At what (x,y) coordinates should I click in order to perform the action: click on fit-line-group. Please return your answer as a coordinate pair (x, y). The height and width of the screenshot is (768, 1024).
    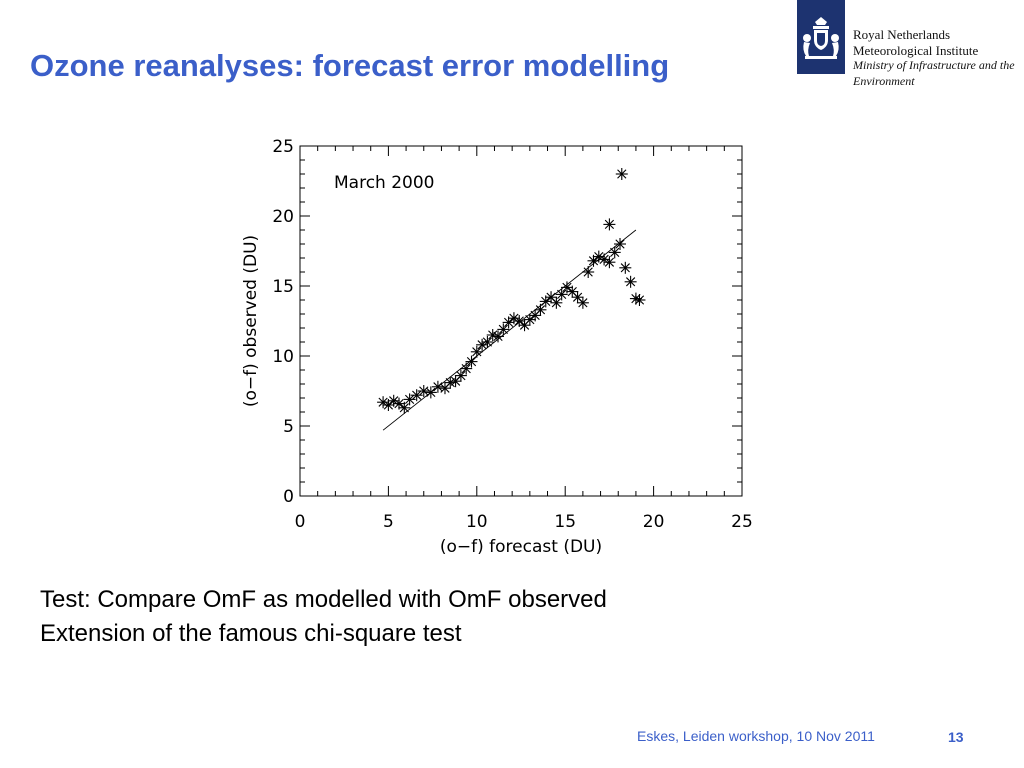
    Looking at the image, I should click on (509, 330).